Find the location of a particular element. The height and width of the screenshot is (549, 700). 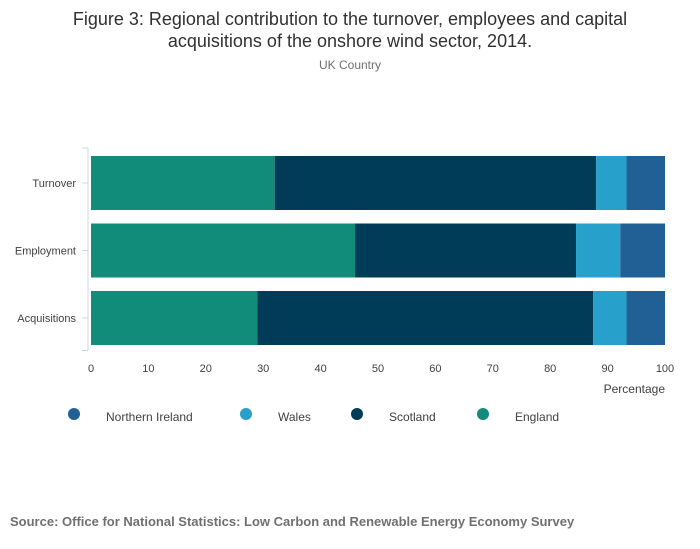

bar-turnover-england is located at coordinates (183, 183).